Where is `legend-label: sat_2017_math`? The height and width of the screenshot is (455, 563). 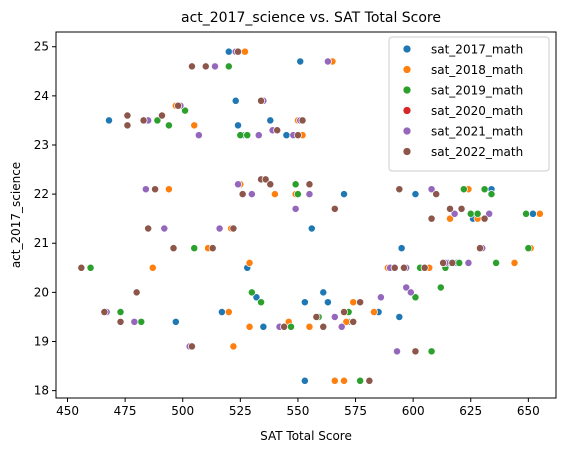 legend-label: sat_2017_math is located at coordinates (477, 50).